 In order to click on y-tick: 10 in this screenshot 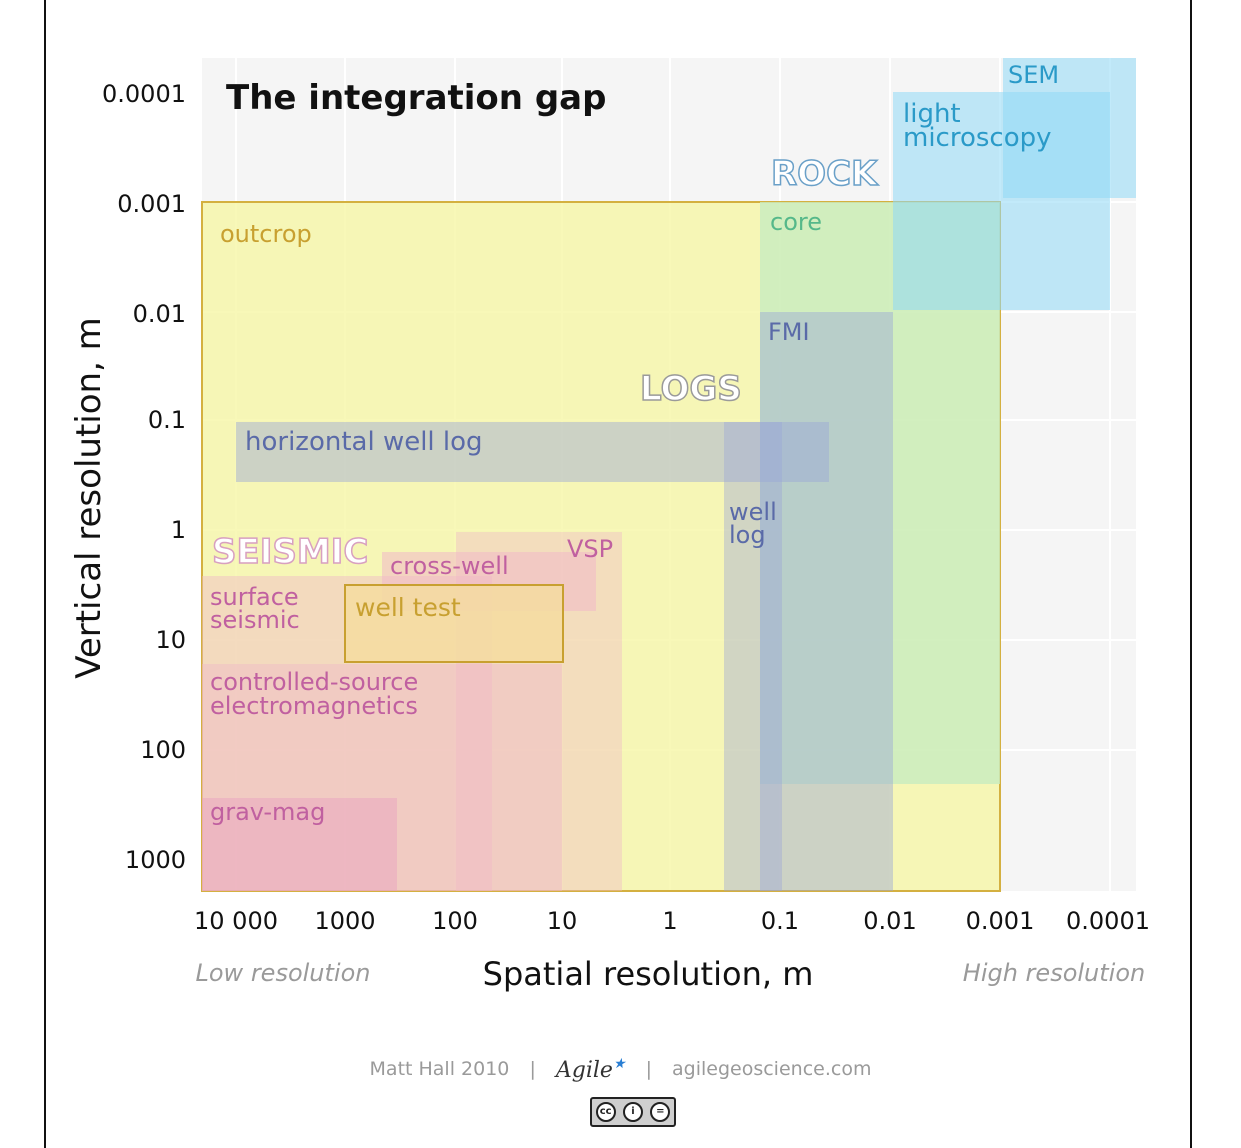, I will do `click(170, 640)`.